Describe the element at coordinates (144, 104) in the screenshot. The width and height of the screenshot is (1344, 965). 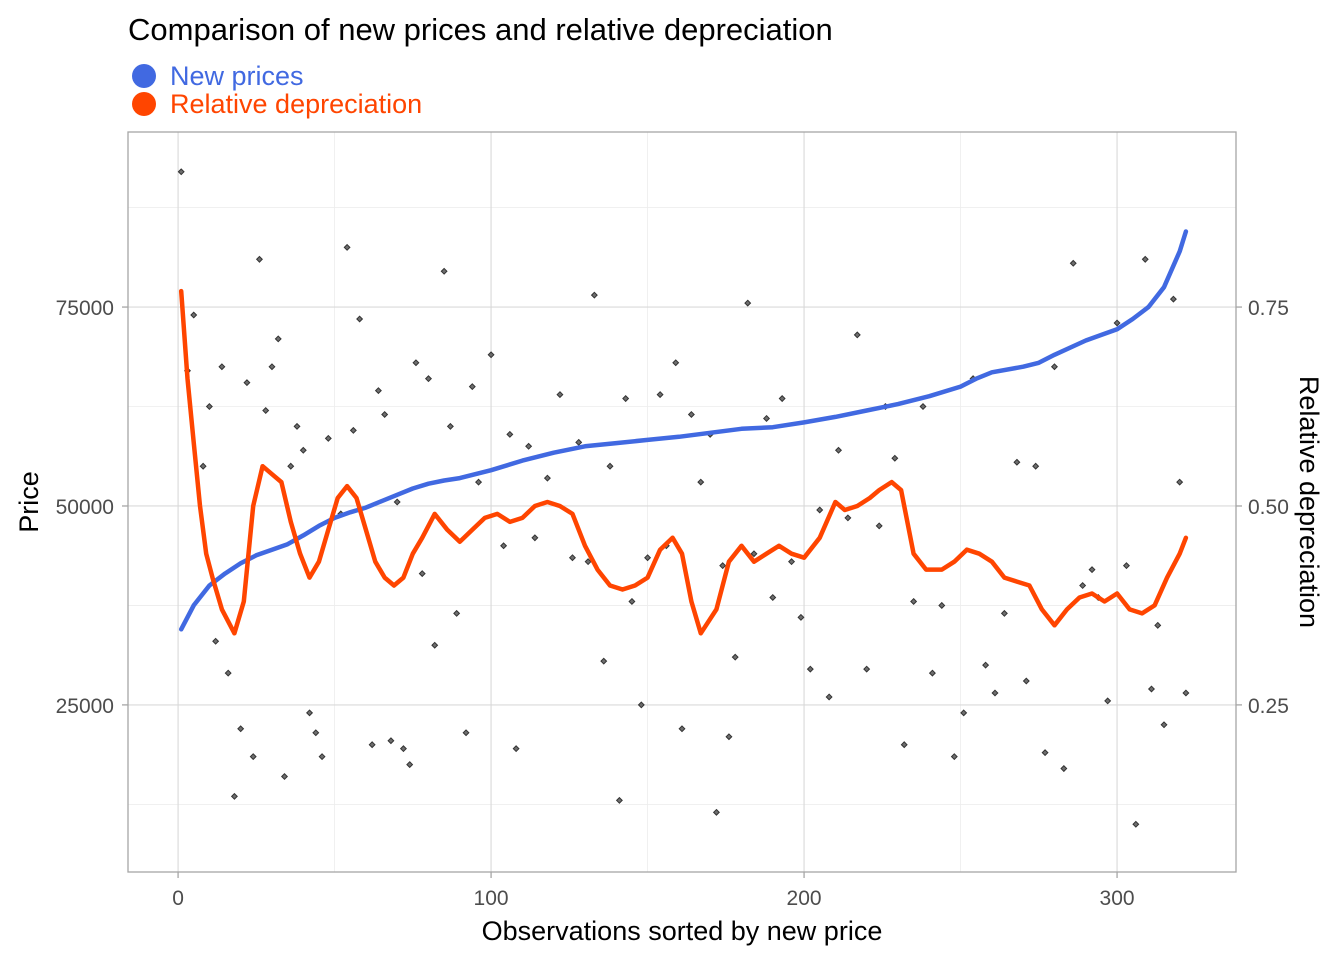
I see `legend-marker-relative-depreciation` at that location.